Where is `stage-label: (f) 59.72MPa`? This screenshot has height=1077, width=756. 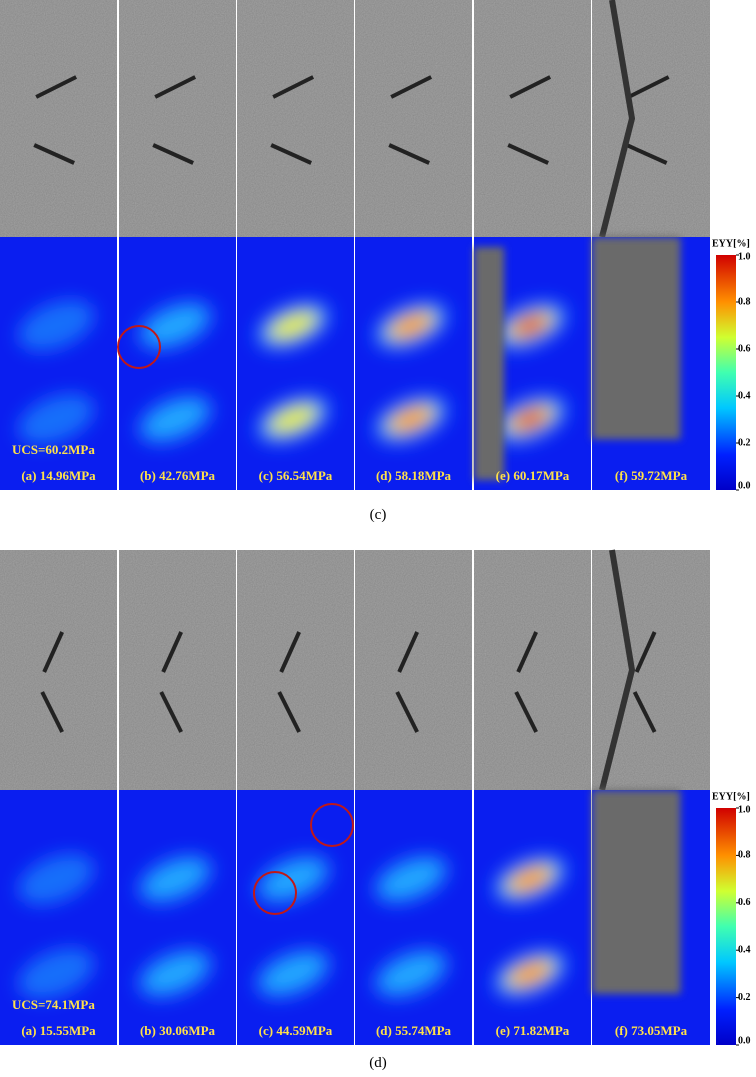
stage-label: (f) 59.72MPa is located at coordinates (651, 475).